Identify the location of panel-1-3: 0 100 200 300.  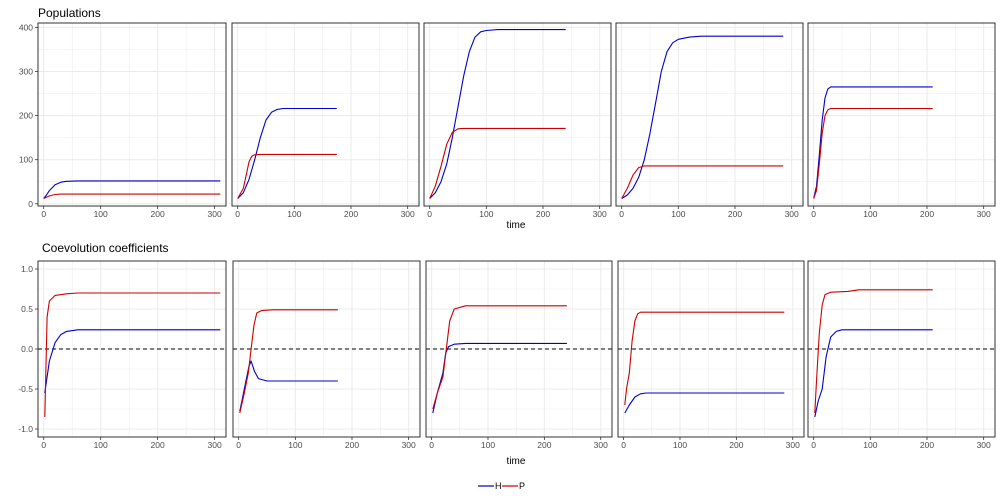
(711, 355).